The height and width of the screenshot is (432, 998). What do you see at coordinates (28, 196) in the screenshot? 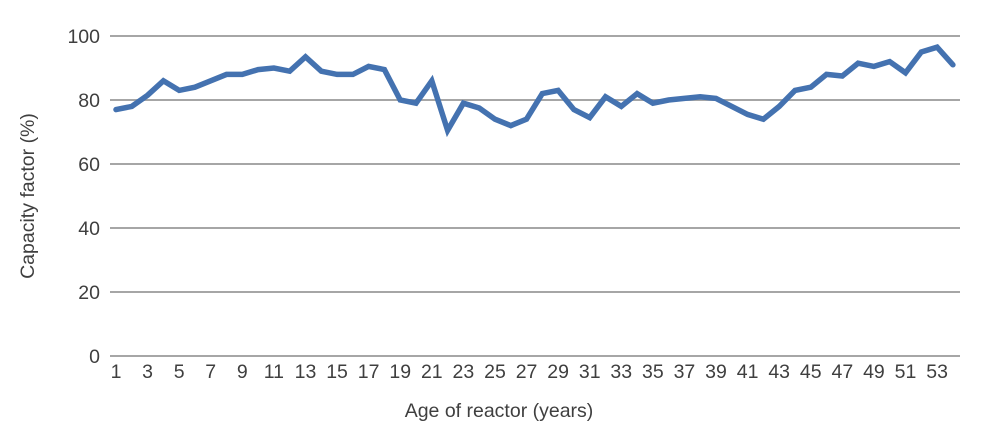
I see `y-axis-title: Capacity factor (%)` at bounding box center [28, 196].